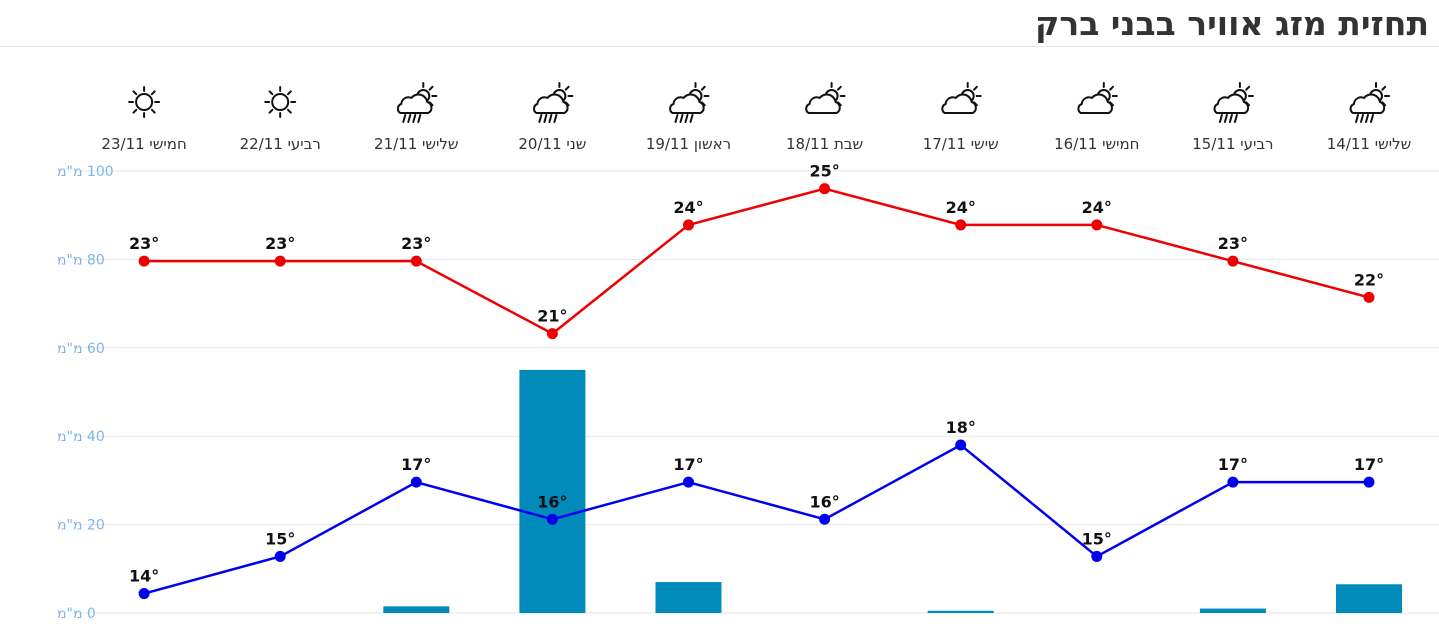  Describe the element at coordinates (824, 171) in the screenshot. I see `max-temperature-data-label: 25°` at that location.